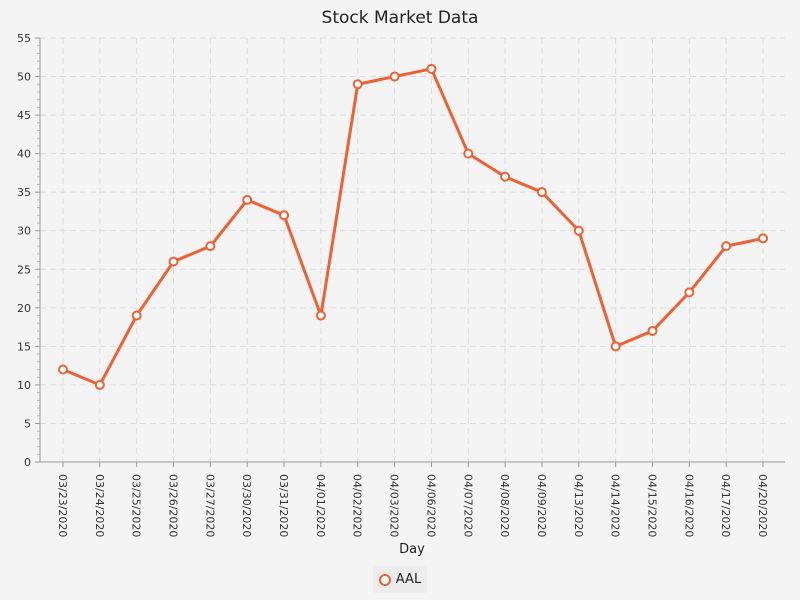 The width and height of the screenshot is (800, 600). I want to click on x-tick-label: 04/09/2020, so click(541, 505).